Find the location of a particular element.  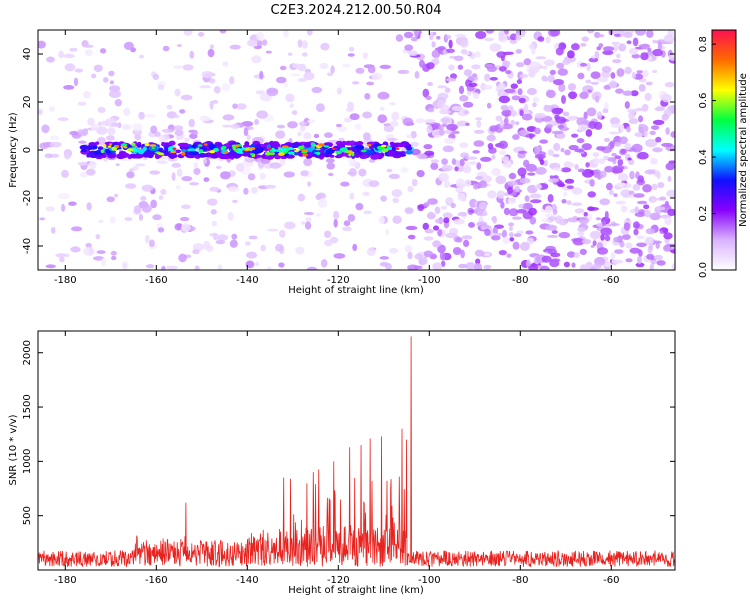

colorbar-tick-label: 0.2 is located at coordinates (703, 214).